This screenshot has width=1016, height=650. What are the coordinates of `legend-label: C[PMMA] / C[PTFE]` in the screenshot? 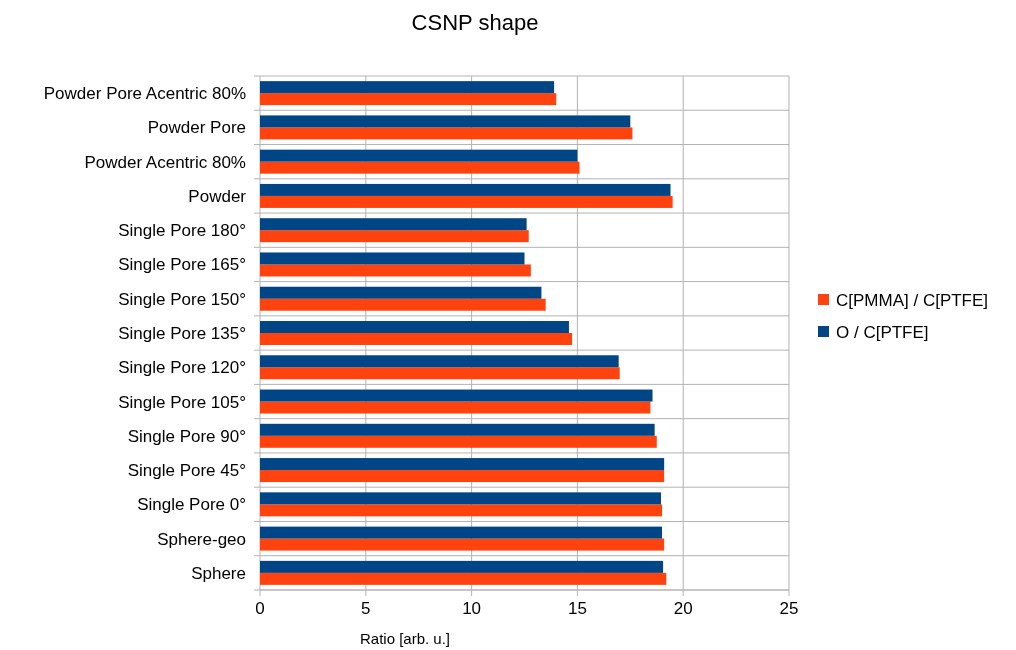 It's located at (912, 300).